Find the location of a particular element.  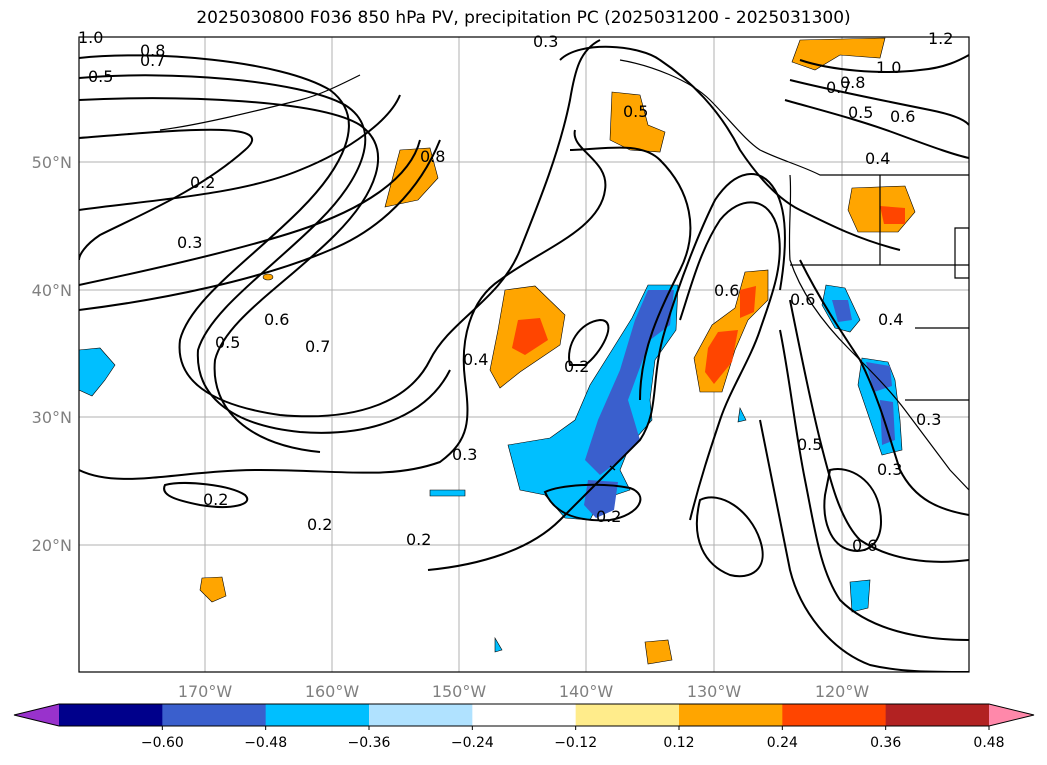

lat-label: 20°N is located at coordinates (52, 545).